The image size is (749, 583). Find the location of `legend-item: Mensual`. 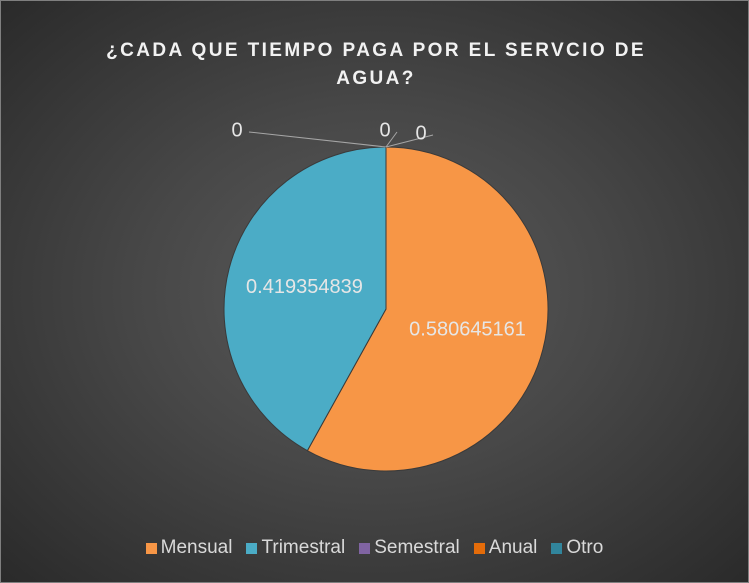

legend-item: Mensual is located at coordinates (189, 548).